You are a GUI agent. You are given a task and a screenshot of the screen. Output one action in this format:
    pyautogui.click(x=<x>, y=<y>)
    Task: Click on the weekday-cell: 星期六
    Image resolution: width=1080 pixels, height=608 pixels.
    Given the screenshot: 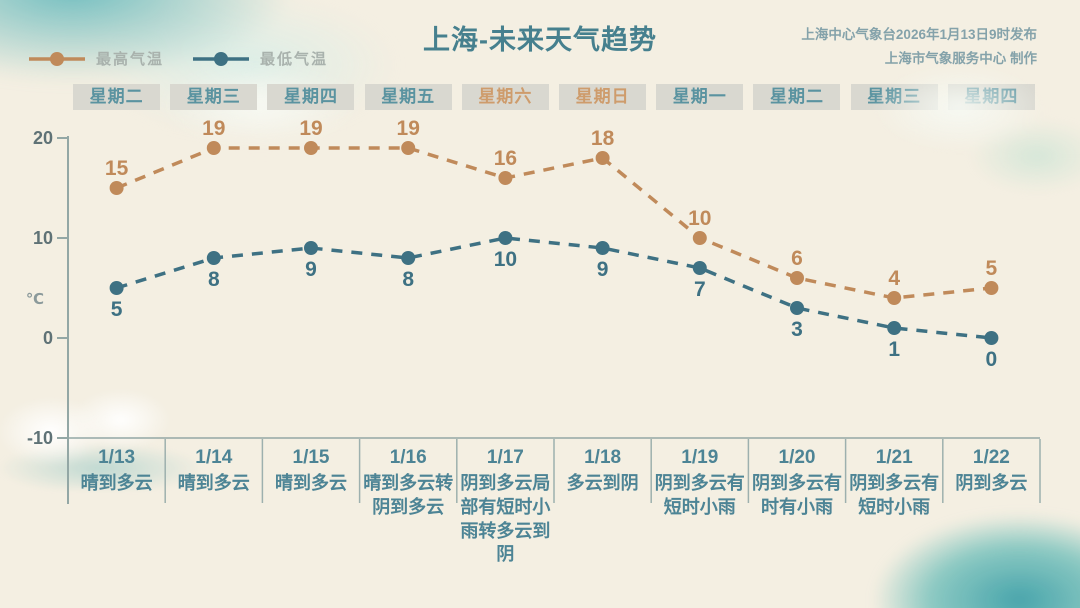 What is the action you would take?
    pyautogui.click(x=505, y=97)
    